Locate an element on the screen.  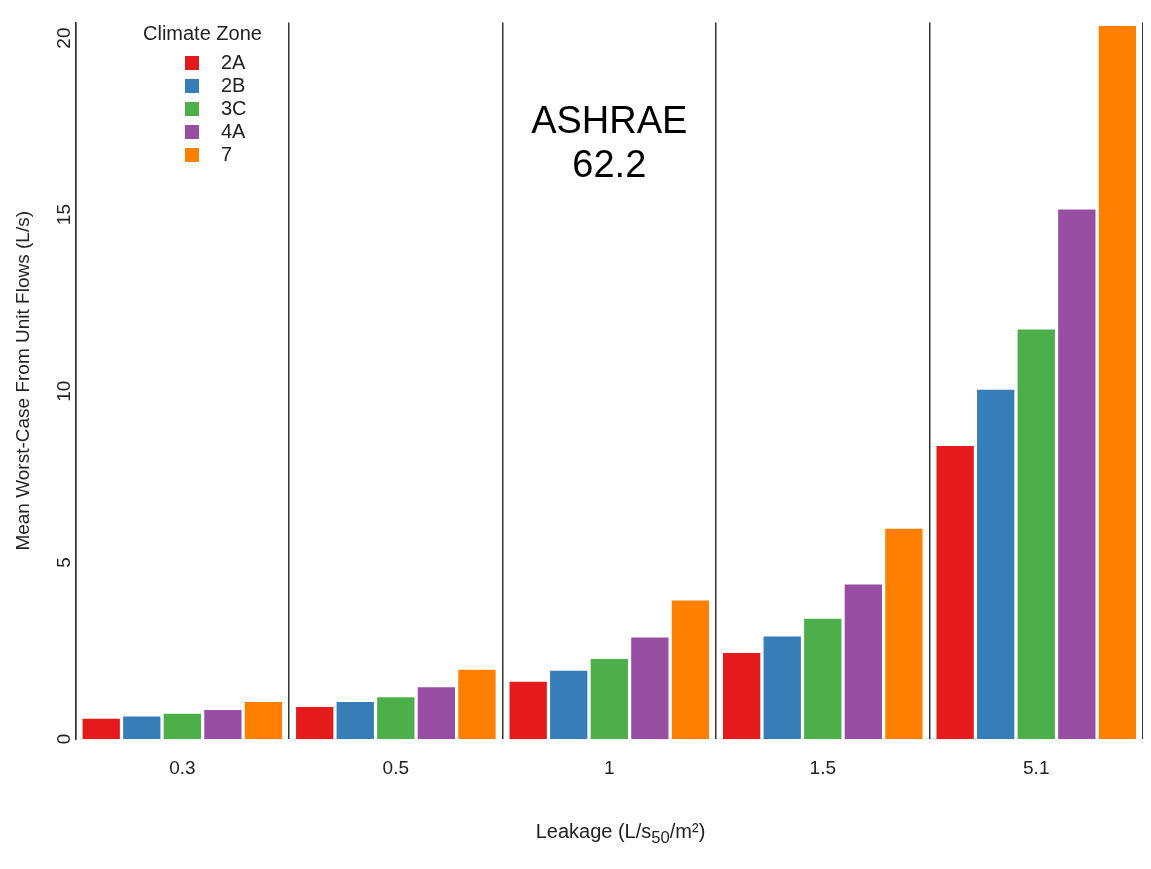
legend-label: 2B is located at coordinates (233, 85).